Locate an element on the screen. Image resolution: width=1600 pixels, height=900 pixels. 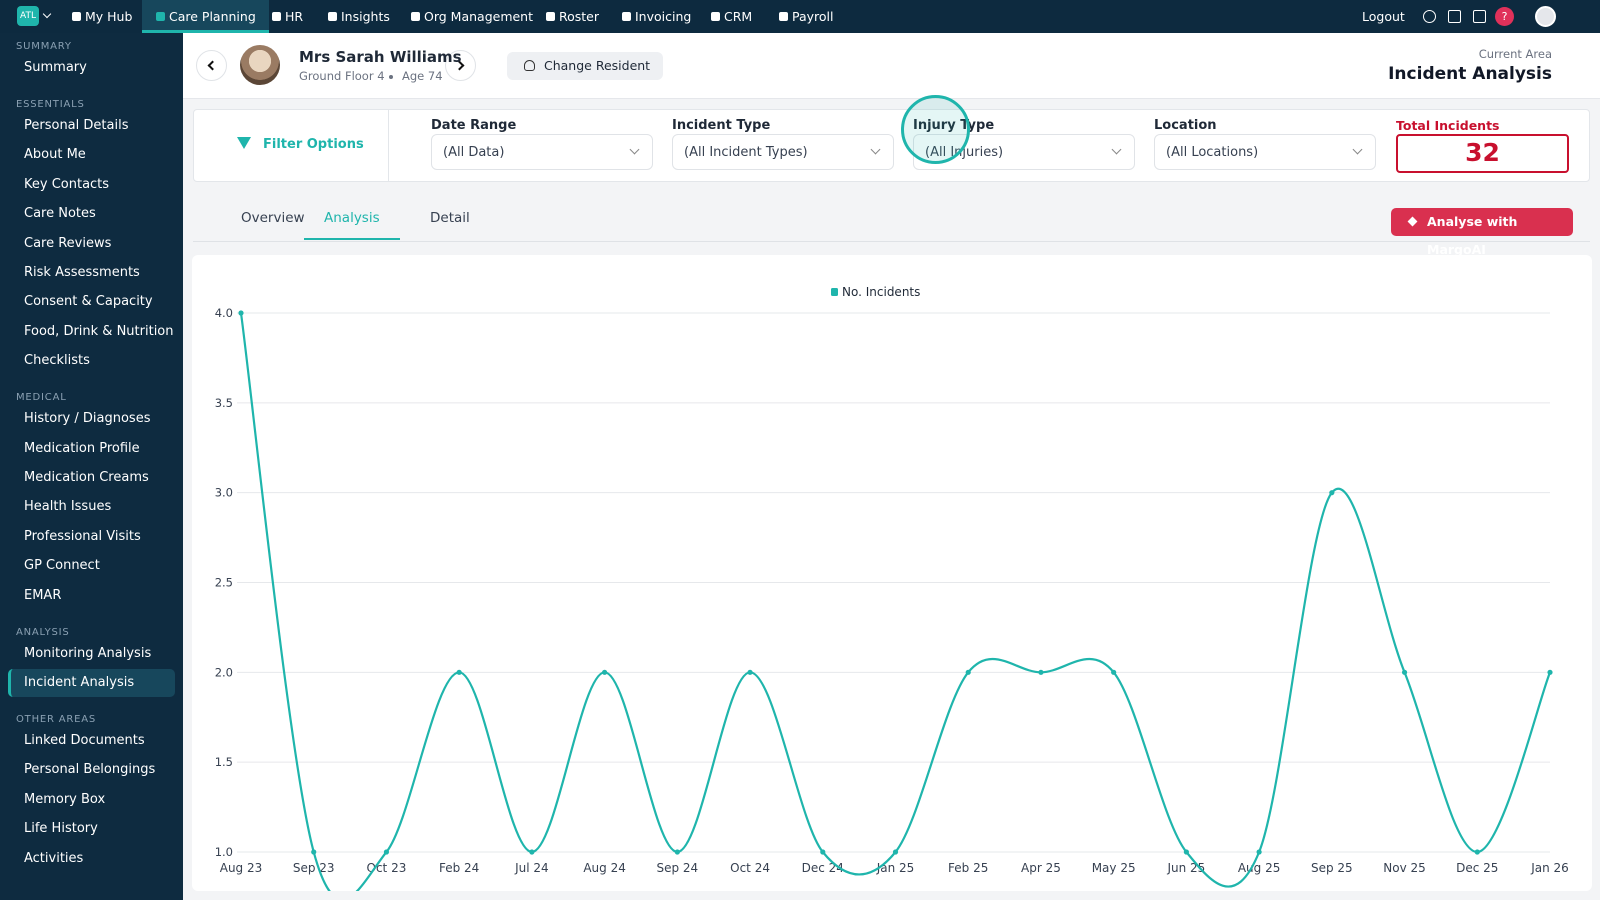
sidebar-item: About Me is located at coordinates (55, 155).